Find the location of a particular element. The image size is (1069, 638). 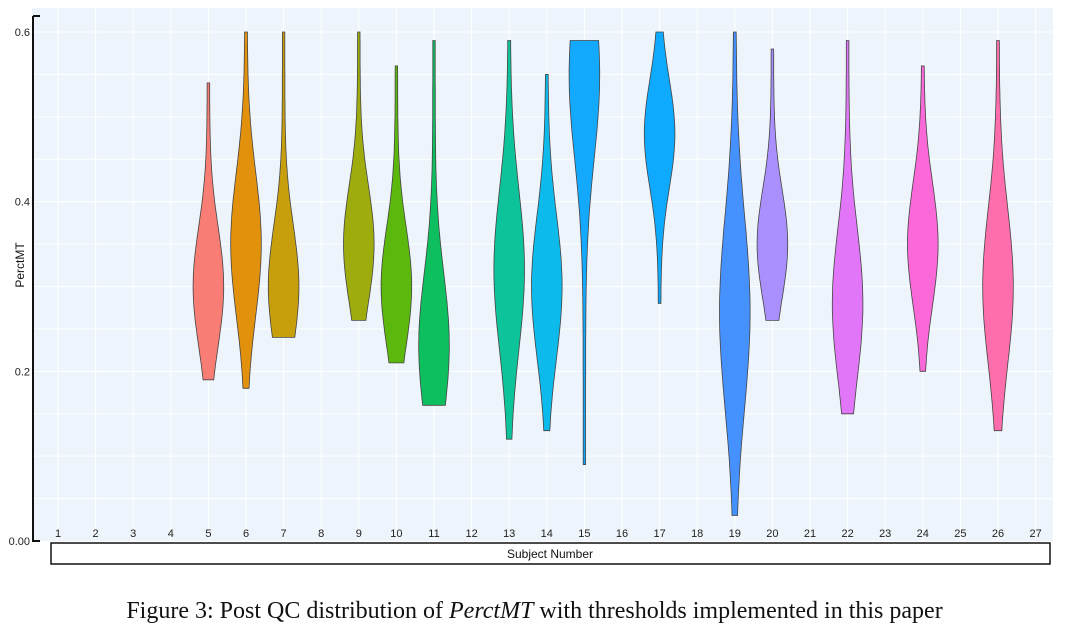

caption-prefix: Figure 3: Post QC distribution of is located at coordinates (287, 611).